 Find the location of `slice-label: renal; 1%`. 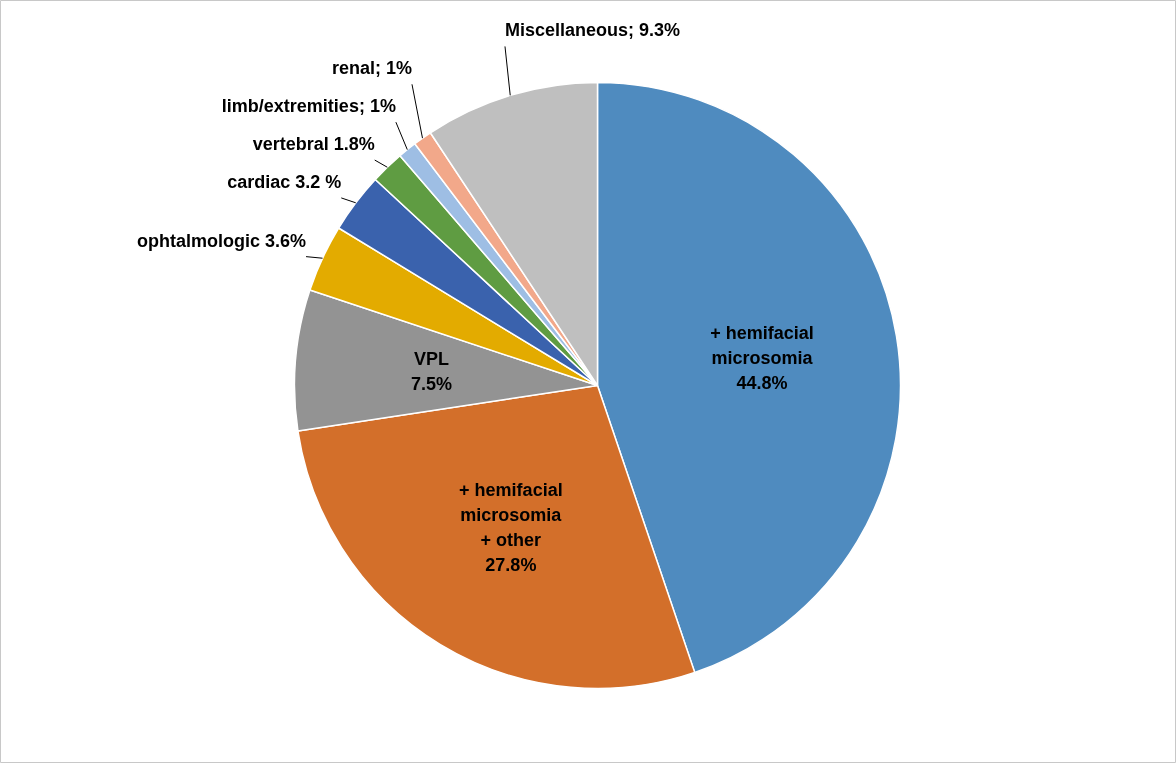

slice-label: renal; 1% is located at coordinates (372, 68).